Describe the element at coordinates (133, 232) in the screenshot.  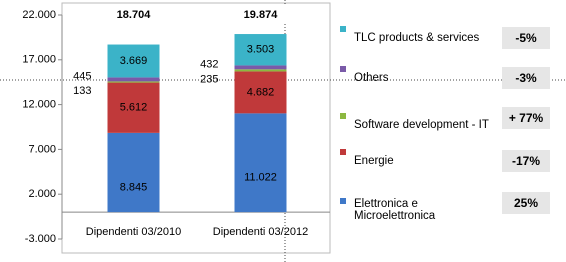
I see `x-tick-label: Dipendenti 03/2010` at that location.